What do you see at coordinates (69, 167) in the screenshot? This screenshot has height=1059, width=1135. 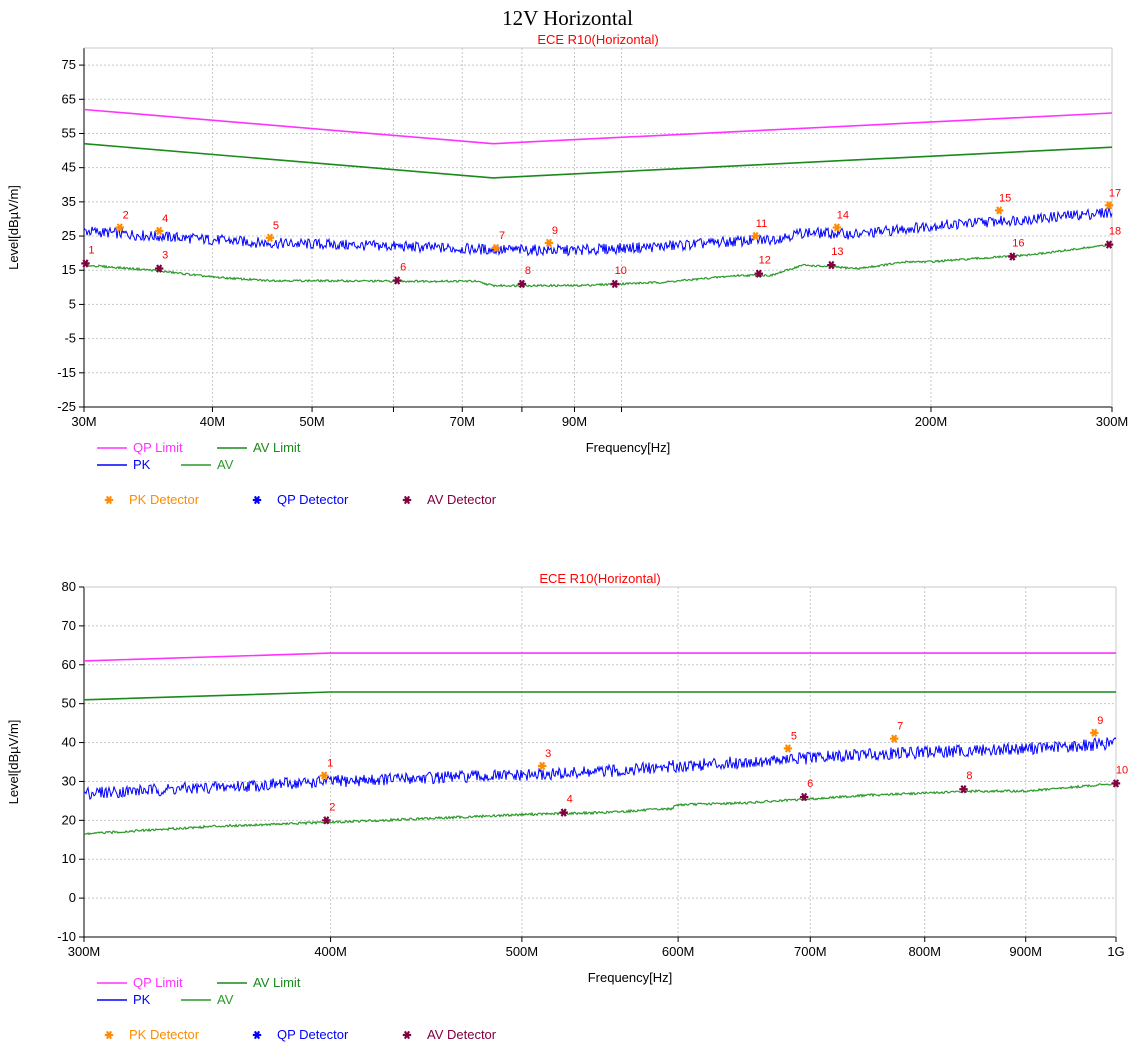 I see `y-tick-label: 45` at bounding box center [69, 167].